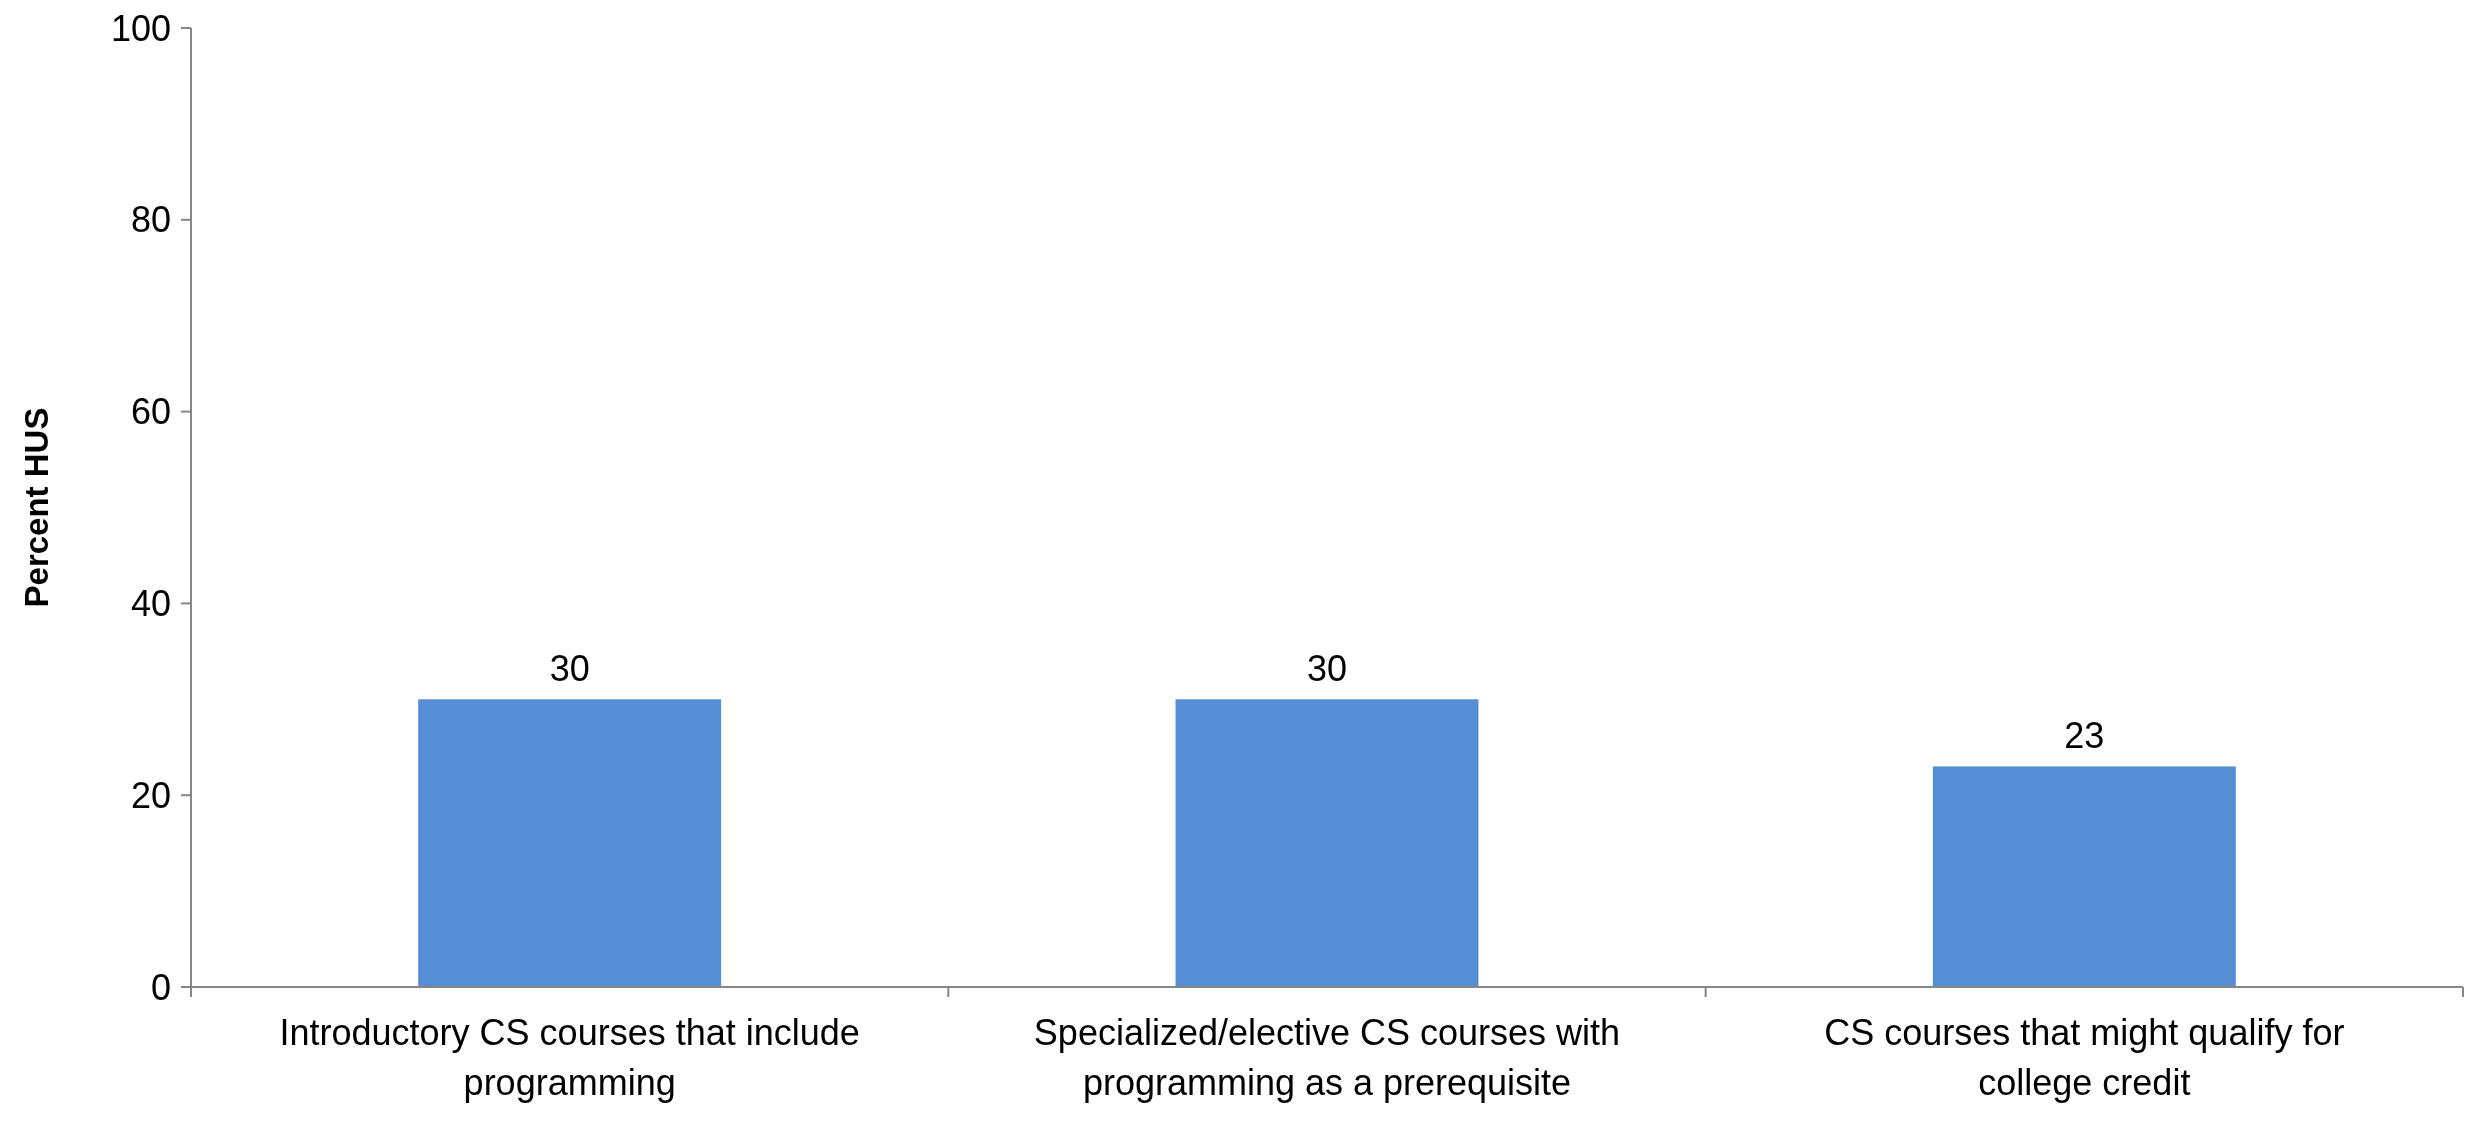 This screenshot has width=2471, height=1133. What do you see at coordinates (150, 795) in the screenshot?
I see `y-tick-label: 20` at bounding box center [150, 795].